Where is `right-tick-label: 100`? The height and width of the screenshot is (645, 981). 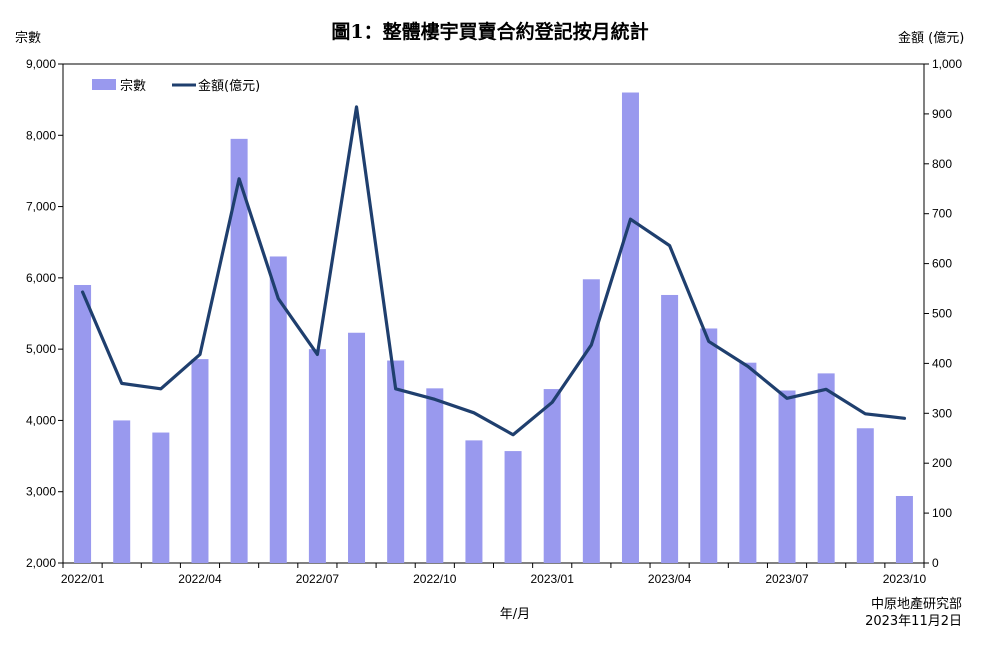
right-tick-label: 100 is located at coordinates (942, 513).